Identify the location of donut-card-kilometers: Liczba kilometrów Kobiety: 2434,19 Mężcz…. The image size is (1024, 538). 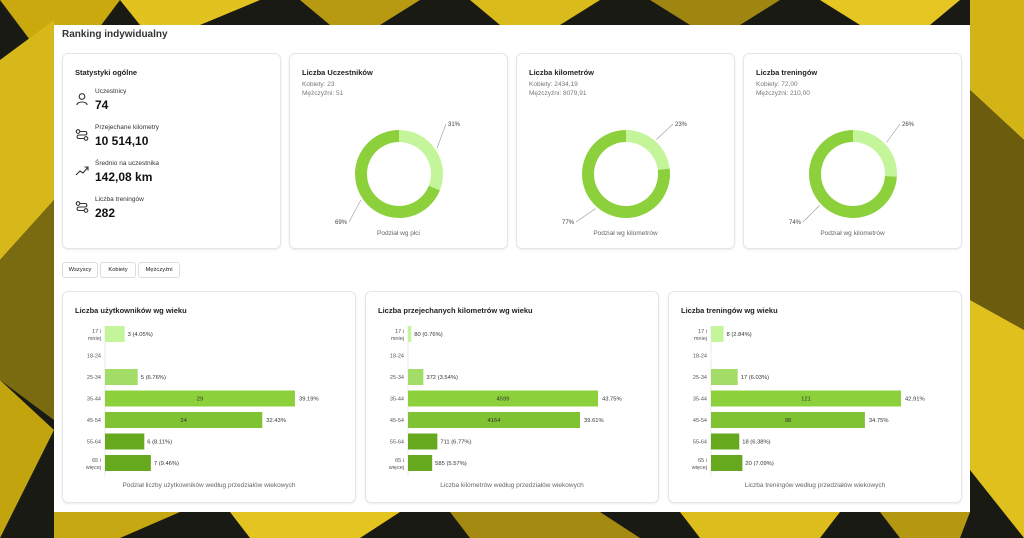
(625, 151).